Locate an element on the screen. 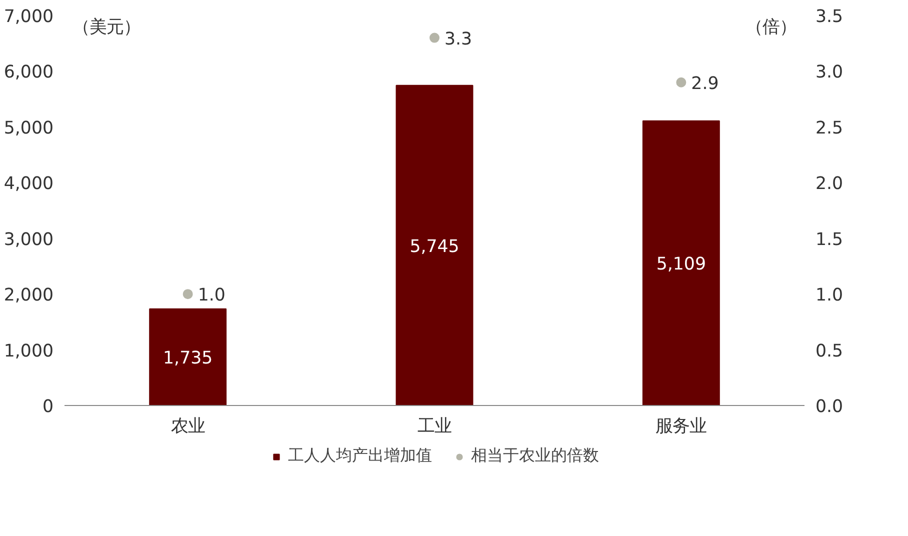  y2-tick-label: 2.0 is located at coordinates (830, 184).